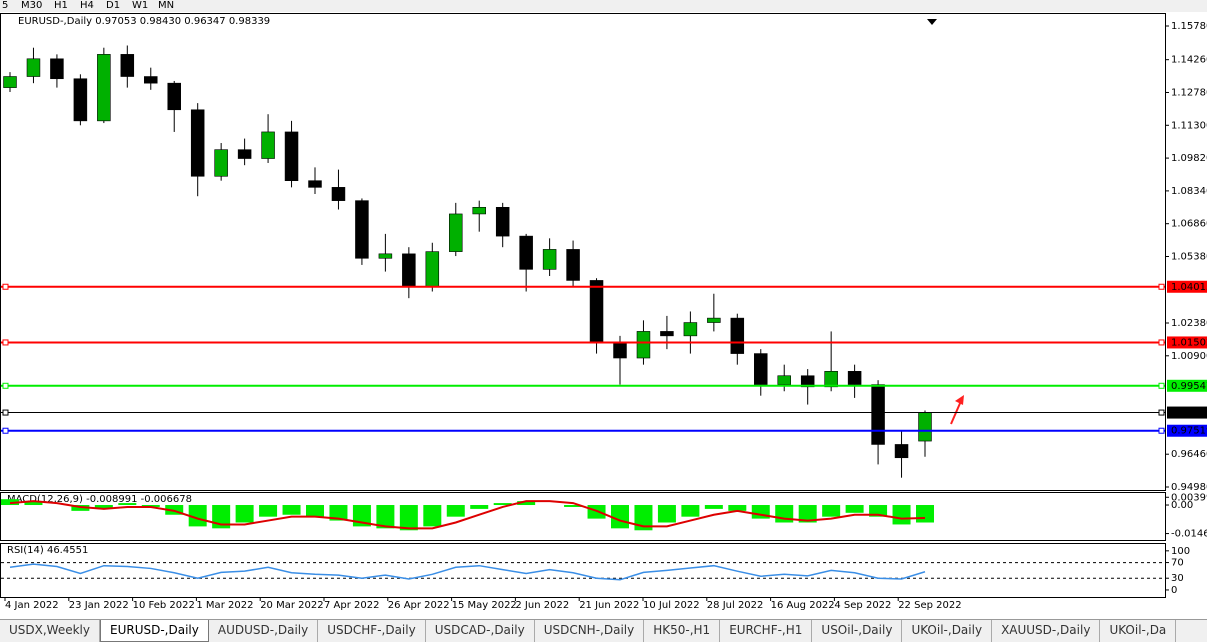 The width and height of the screenshot is (1207, 642). I want to click on y-tick-label: 1.12780, so click(1189, 92).